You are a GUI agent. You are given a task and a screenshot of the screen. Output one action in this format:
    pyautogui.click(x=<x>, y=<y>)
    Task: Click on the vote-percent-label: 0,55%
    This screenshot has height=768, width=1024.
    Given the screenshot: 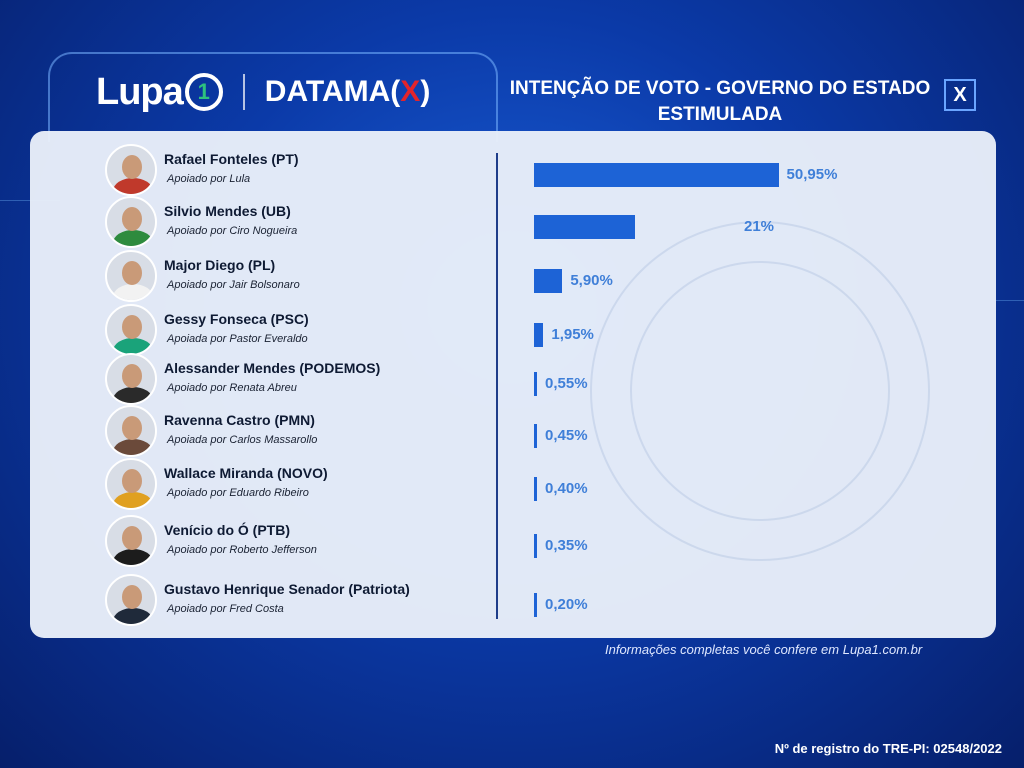 What is the action you would take?
    pyautogui.click(x=566, y=383)
    